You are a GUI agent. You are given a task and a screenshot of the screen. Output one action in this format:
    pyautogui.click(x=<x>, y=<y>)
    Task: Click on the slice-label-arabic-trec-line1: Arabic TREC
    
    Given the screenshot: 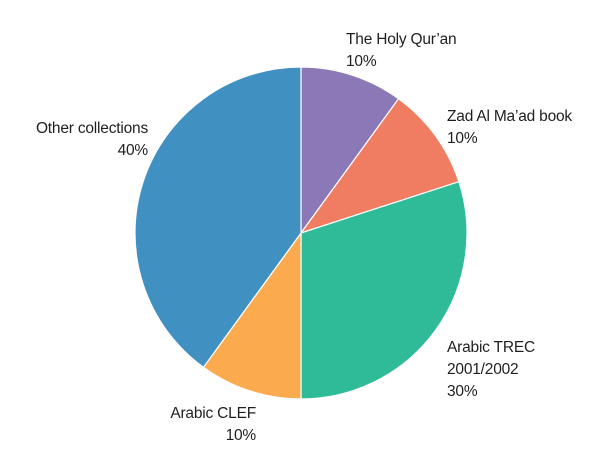 What is the action you would take?
    pyautogui.click(x=491, y=347)
    